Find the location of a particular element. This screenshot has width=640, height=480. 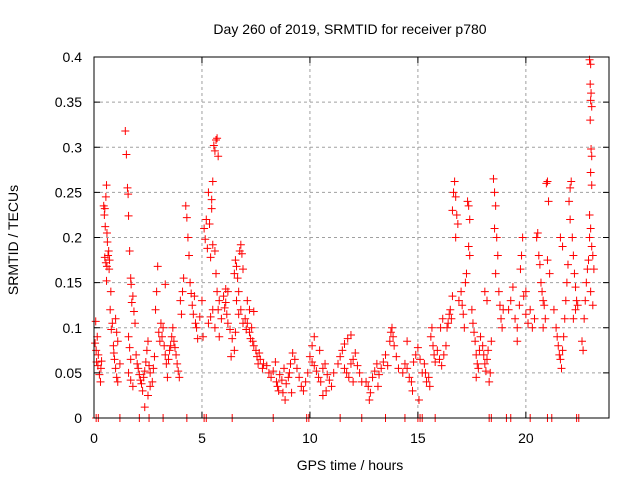

y-axis-label: SRMTID / TECUs is located at coordinates (13, 240).